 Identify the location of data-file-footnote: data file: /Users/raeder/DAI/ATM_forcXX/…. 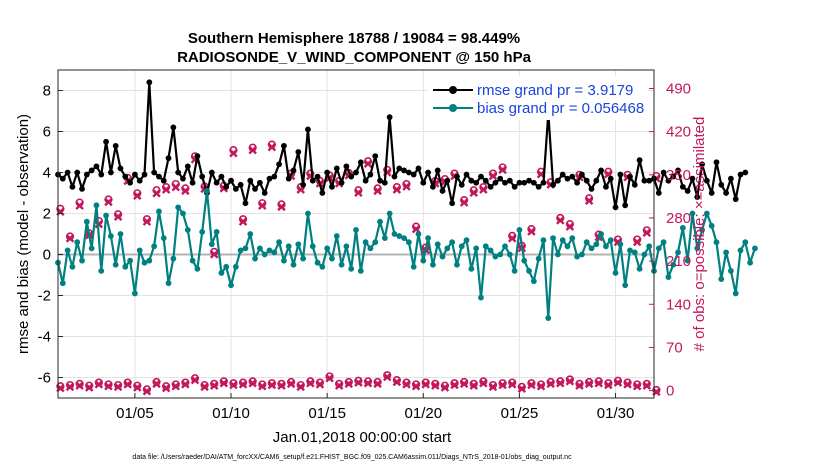
(352, 457).